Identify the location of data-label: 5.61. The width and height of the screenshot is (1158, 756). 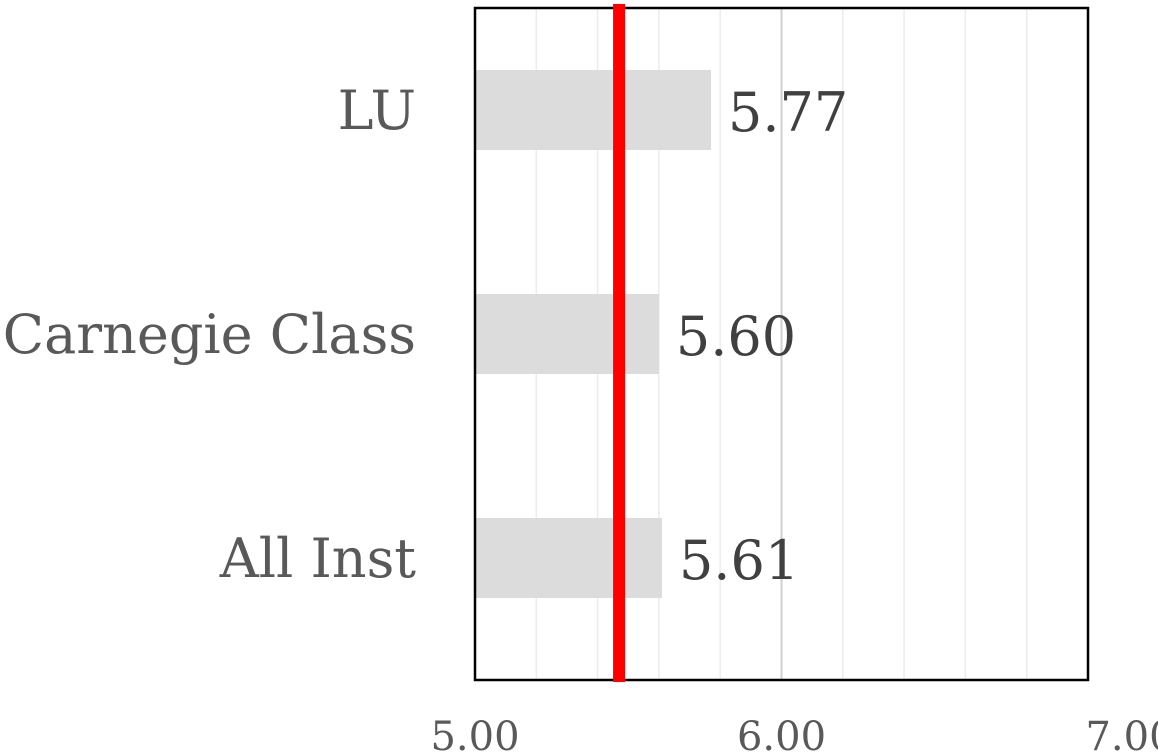
(739, 560).